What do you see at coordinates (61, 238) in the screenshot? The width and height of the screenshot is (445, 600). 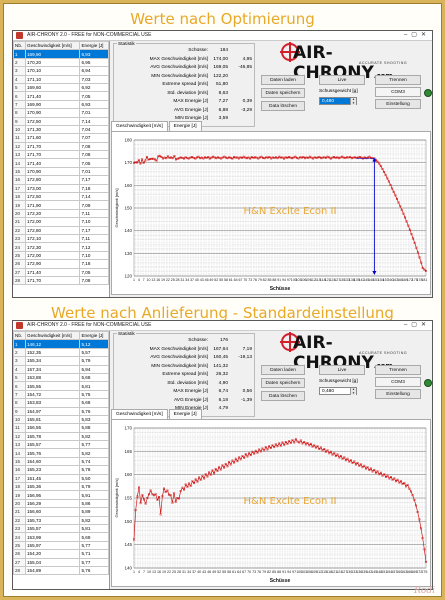 I see `table-row: 23 172,10 7,11` at bounding box center [61, 238].